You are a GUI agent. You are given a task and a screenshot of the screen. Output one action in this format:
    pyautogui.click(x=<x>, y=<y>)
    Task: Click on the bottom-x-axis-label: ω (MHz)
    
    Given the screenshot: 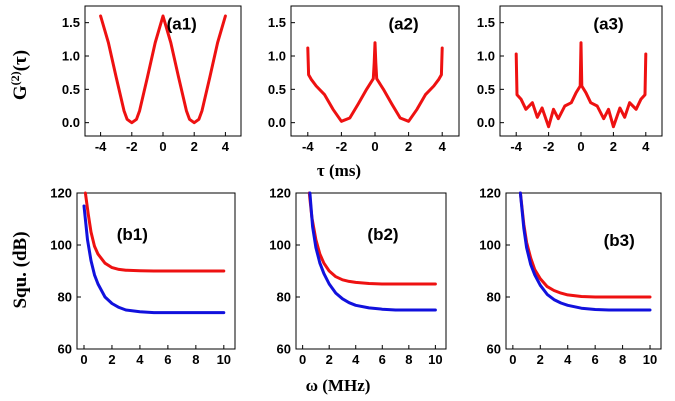 What is the action you would take?
    pyautogui.click(x=338, y=385)
    